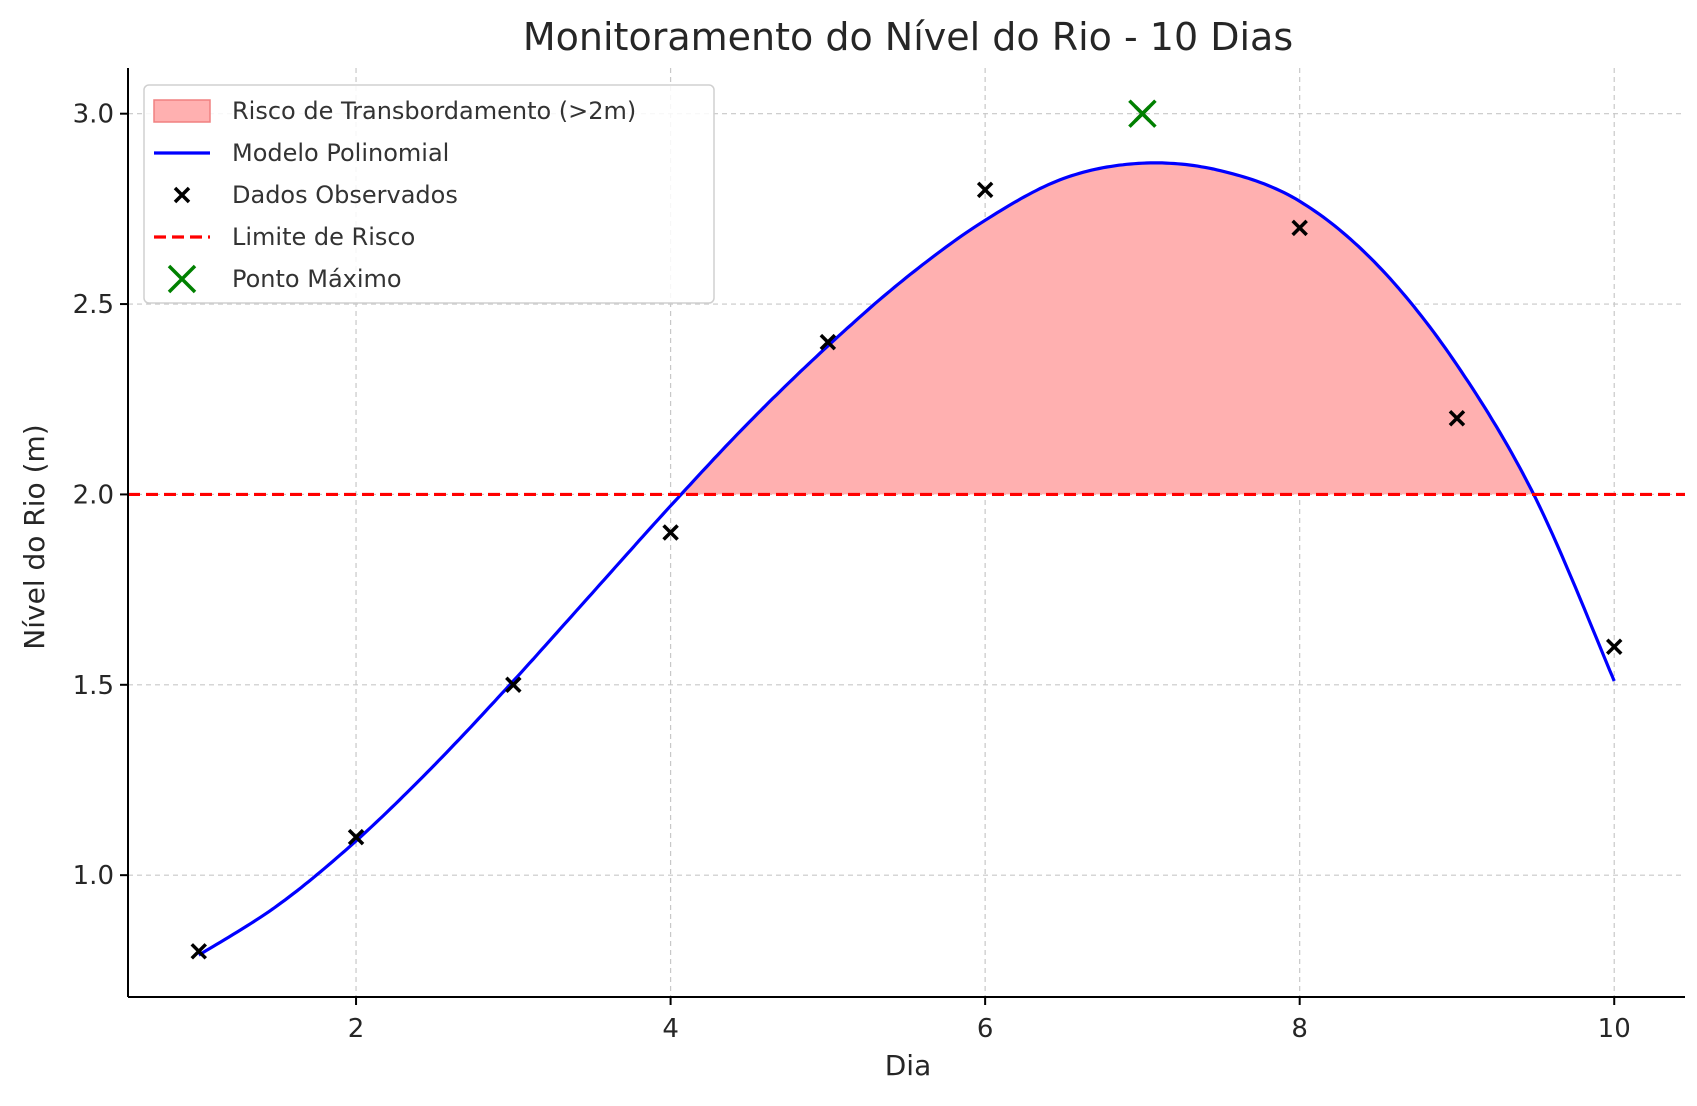 The height and width of the screenshot is (1106, 1697). Describe the element at coordinates (345, 195) in the screenshot. I see `legend-label-2: Dados Observados` at that location.